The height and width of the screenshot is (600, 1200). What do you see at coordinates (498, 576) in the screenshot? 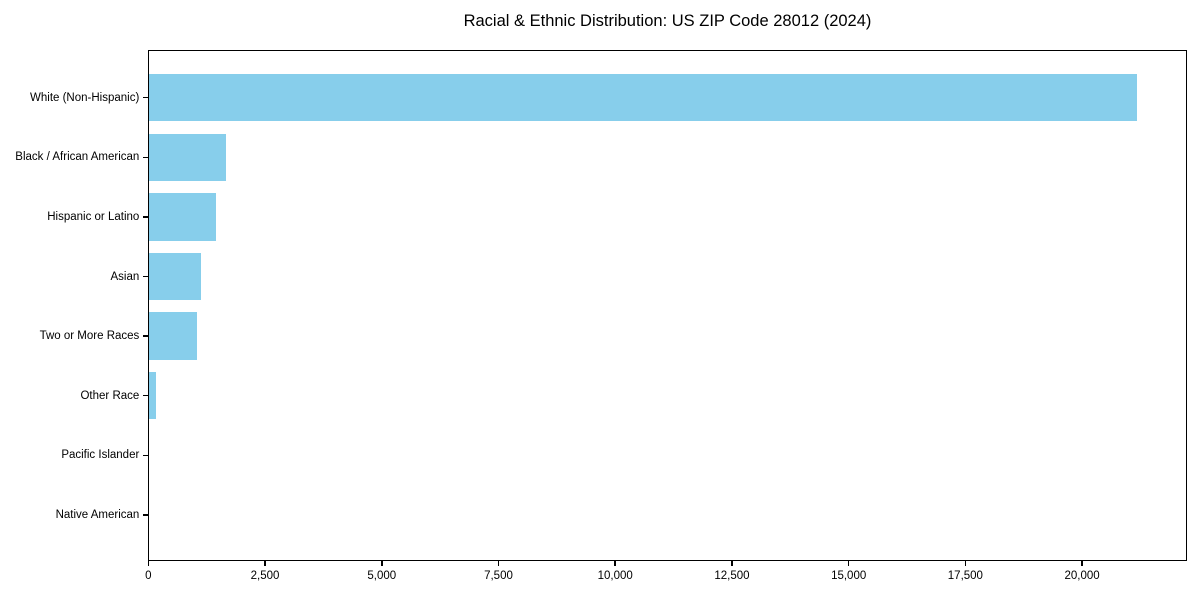
I see `x-tick-label-7-500: 7,500` at bounding box center [498, 576].